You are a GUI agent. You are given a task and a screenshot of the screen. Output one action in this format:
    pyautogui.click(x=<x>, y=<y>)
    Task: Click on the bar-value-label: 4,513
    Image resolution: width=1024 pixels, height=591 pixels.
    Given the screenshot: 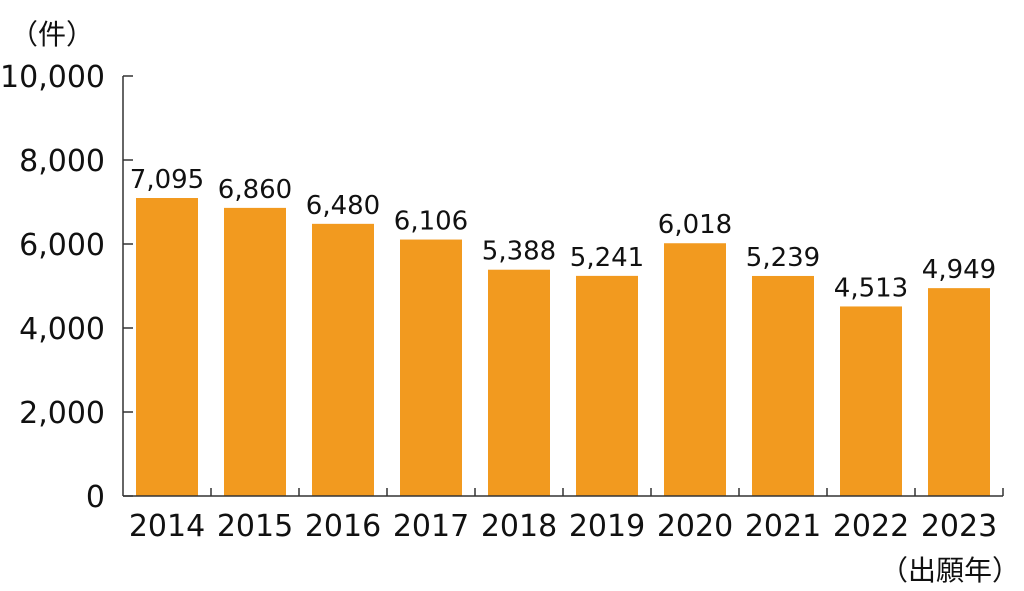 What is the action you would take?
    pyautogui.click(x=871, y=288)
    